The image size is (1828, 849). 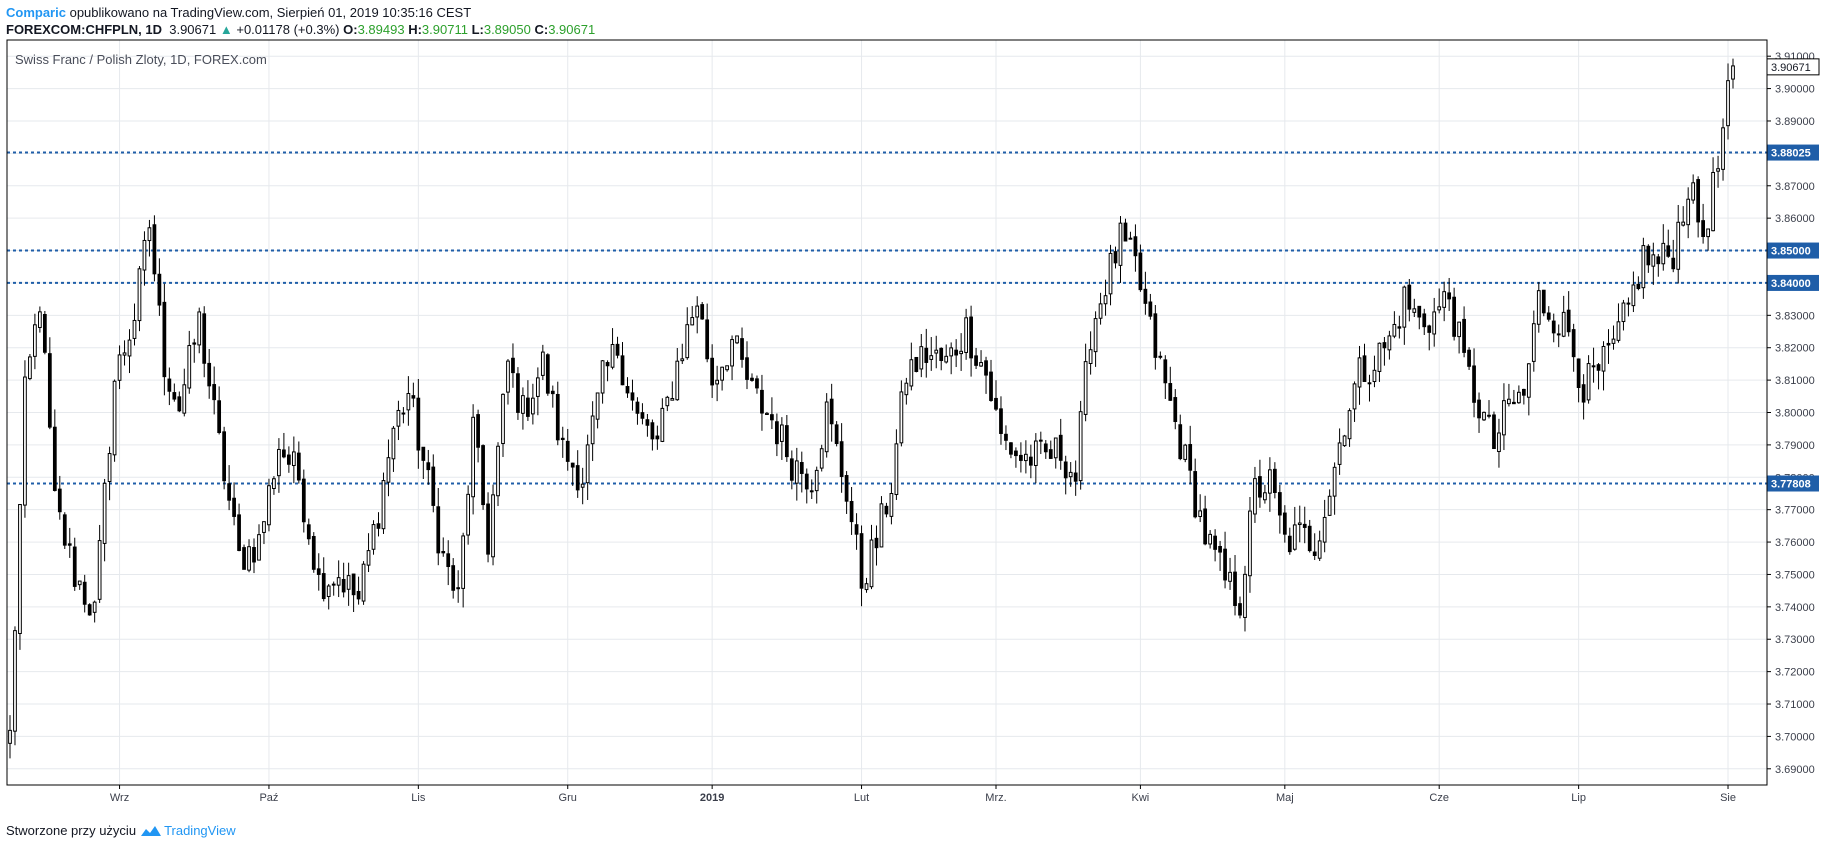 I want to click on open-value: 3.89493, so click(x=381, y=29).